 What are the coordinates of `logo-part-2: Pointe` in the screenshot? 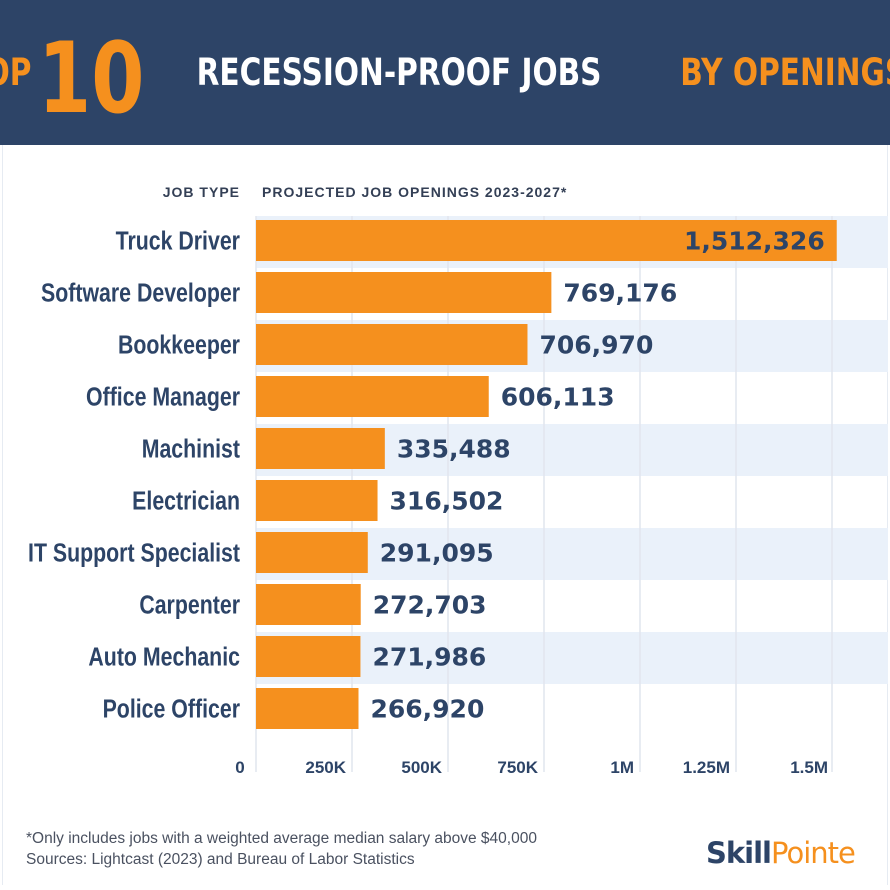 It's located at (813, 853).